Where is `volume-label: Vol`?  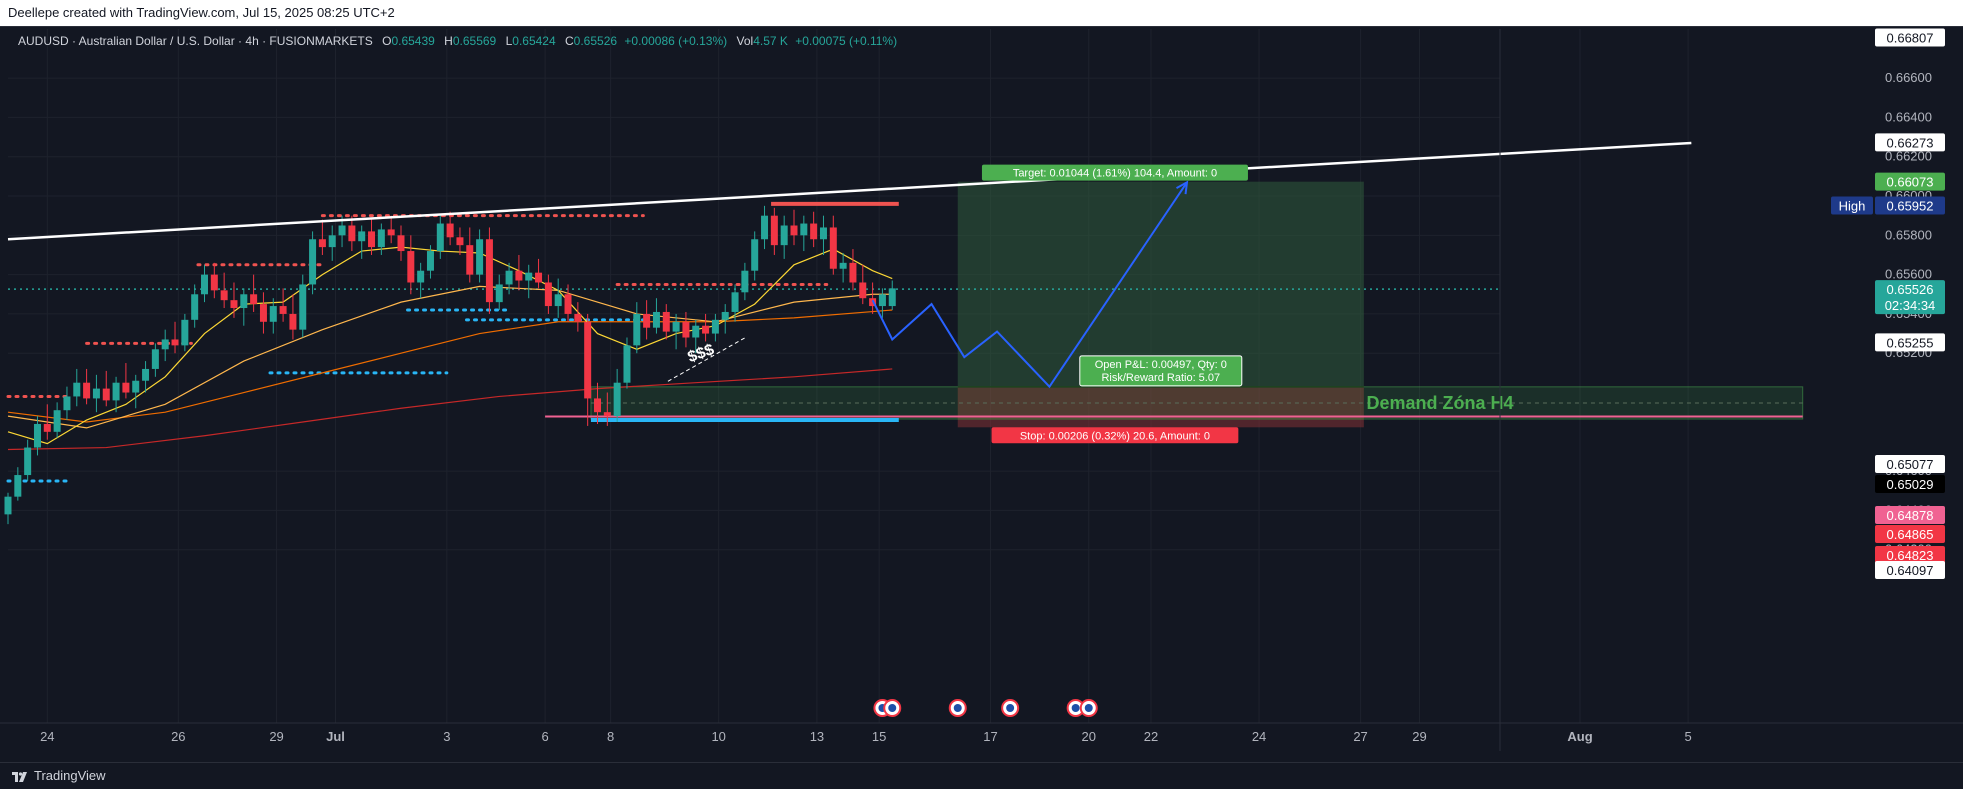
volume-label: Vol is located at coordinates (745, 41).